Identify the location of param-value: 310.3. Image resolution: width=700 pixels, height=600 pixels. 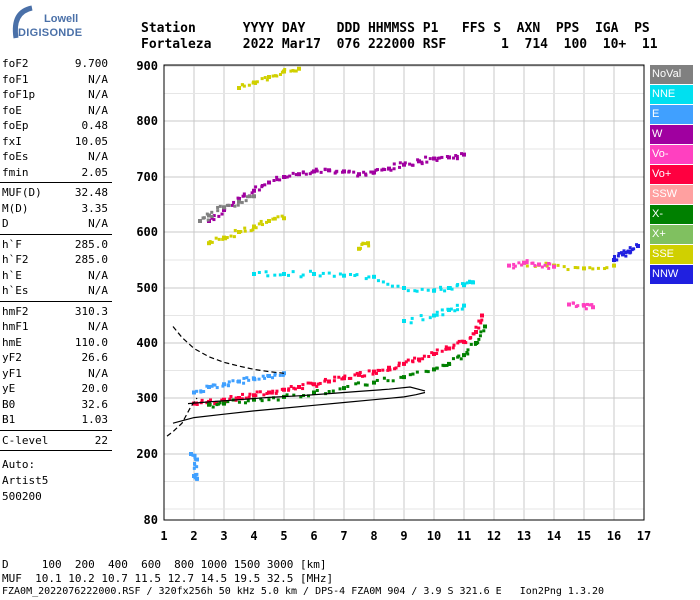
(91, 311).